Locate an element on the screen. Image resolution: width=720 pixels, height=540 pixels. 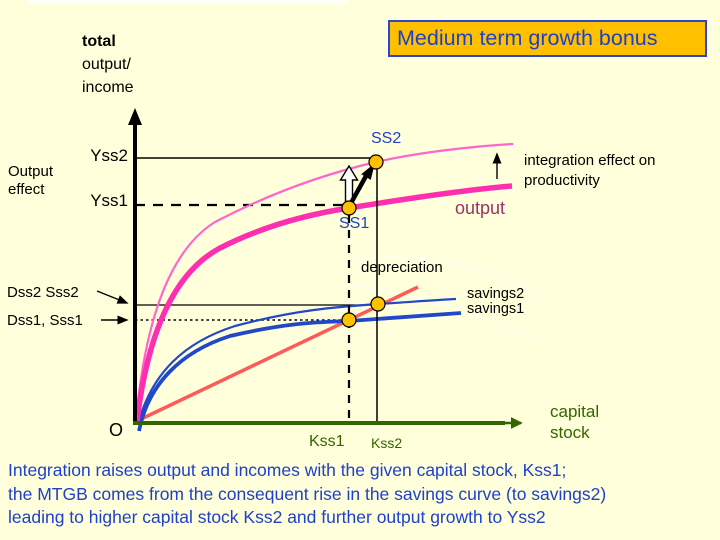
top-edge-strip is located at coordinates (188, 1).